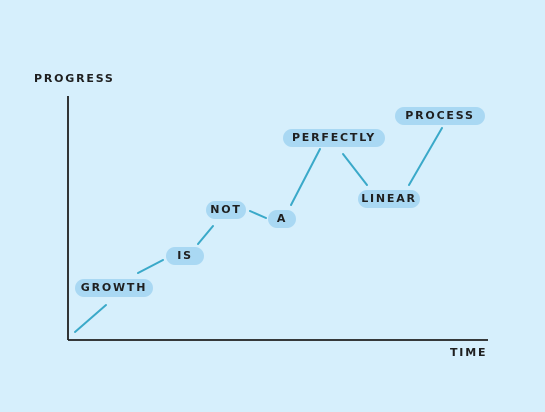 The height and width of the screenshot is (412, 545). Describe the element at coordinates (258, 214) in the screenshot. I see `connector-not-a` at that location.